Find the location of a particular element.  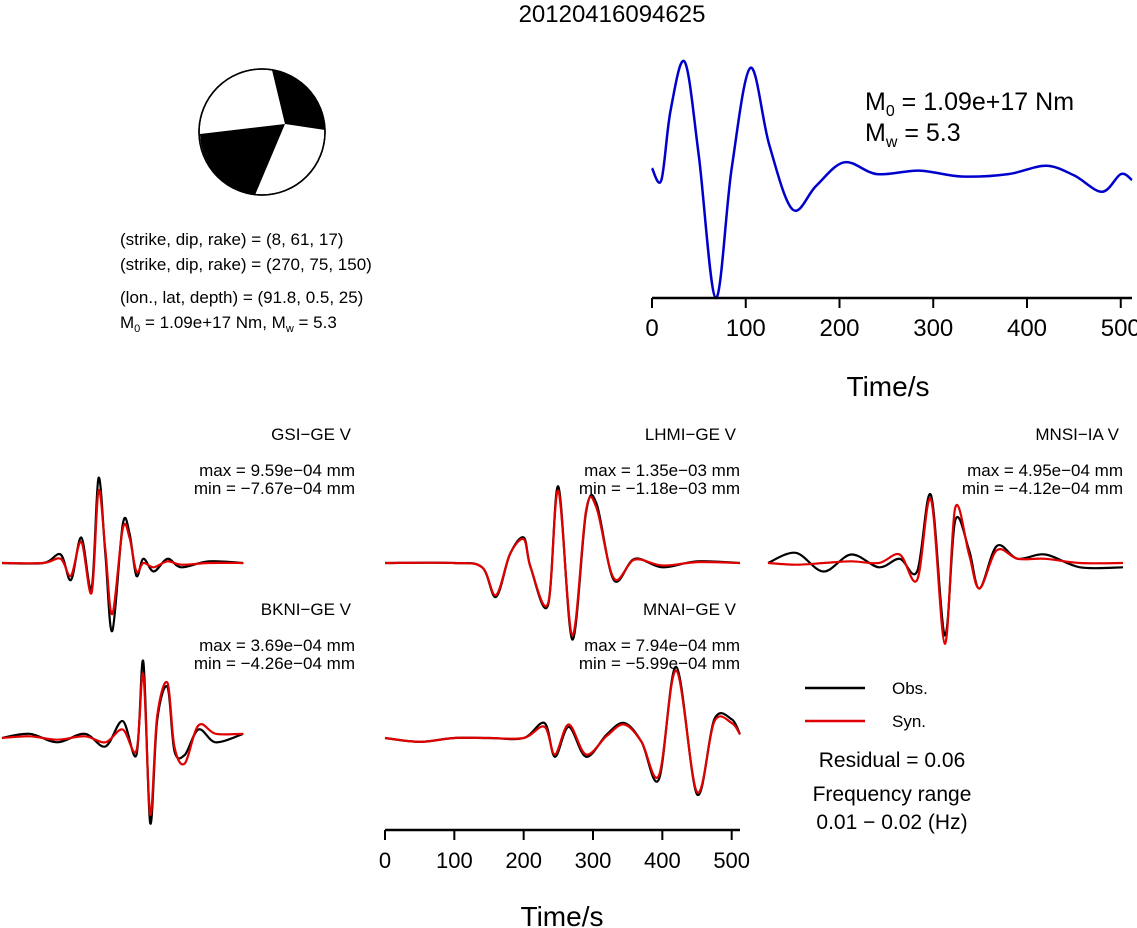

min-amplitude: min = −4.12e−04 mm is located at coordinates (1042, 488).